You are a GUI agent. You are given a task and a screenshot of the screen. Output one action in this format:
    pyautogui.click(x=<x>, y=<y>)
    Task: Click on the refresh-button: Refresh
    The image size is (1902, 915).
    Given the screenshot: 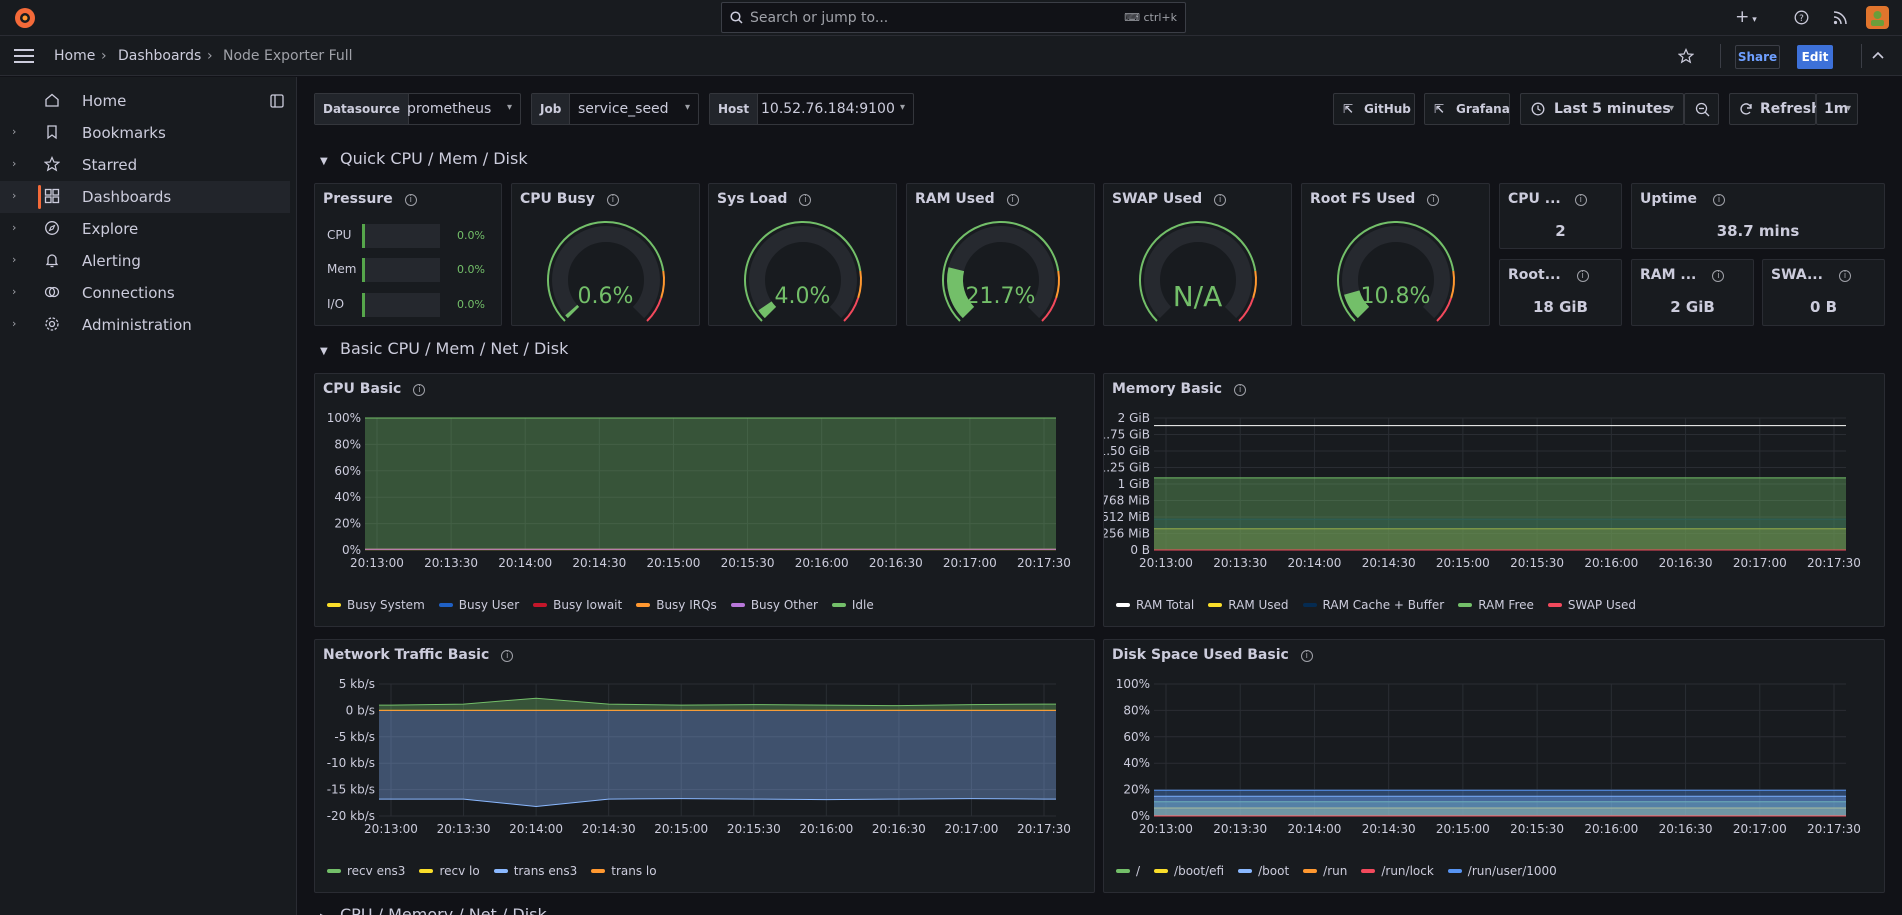 What is the action you would take?
    pyautogui.click(x=1775, y=109)
    